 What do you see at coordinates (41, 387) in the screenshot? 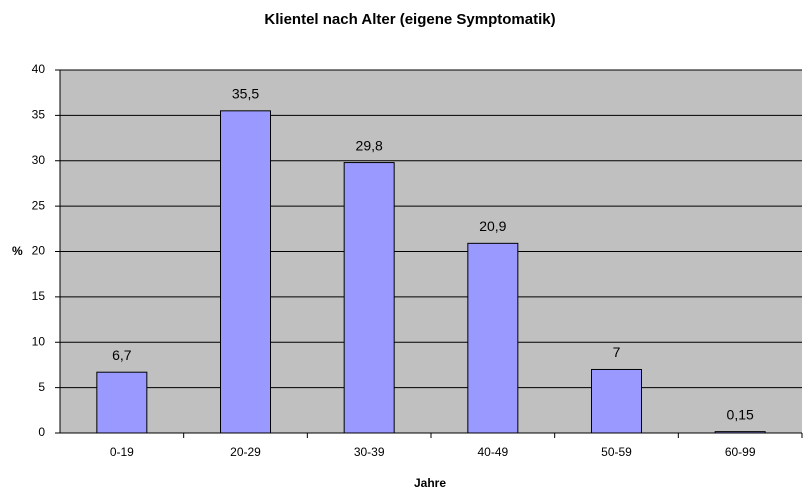
I see `y-tick-label: 5` at bounding box center [41, 387].